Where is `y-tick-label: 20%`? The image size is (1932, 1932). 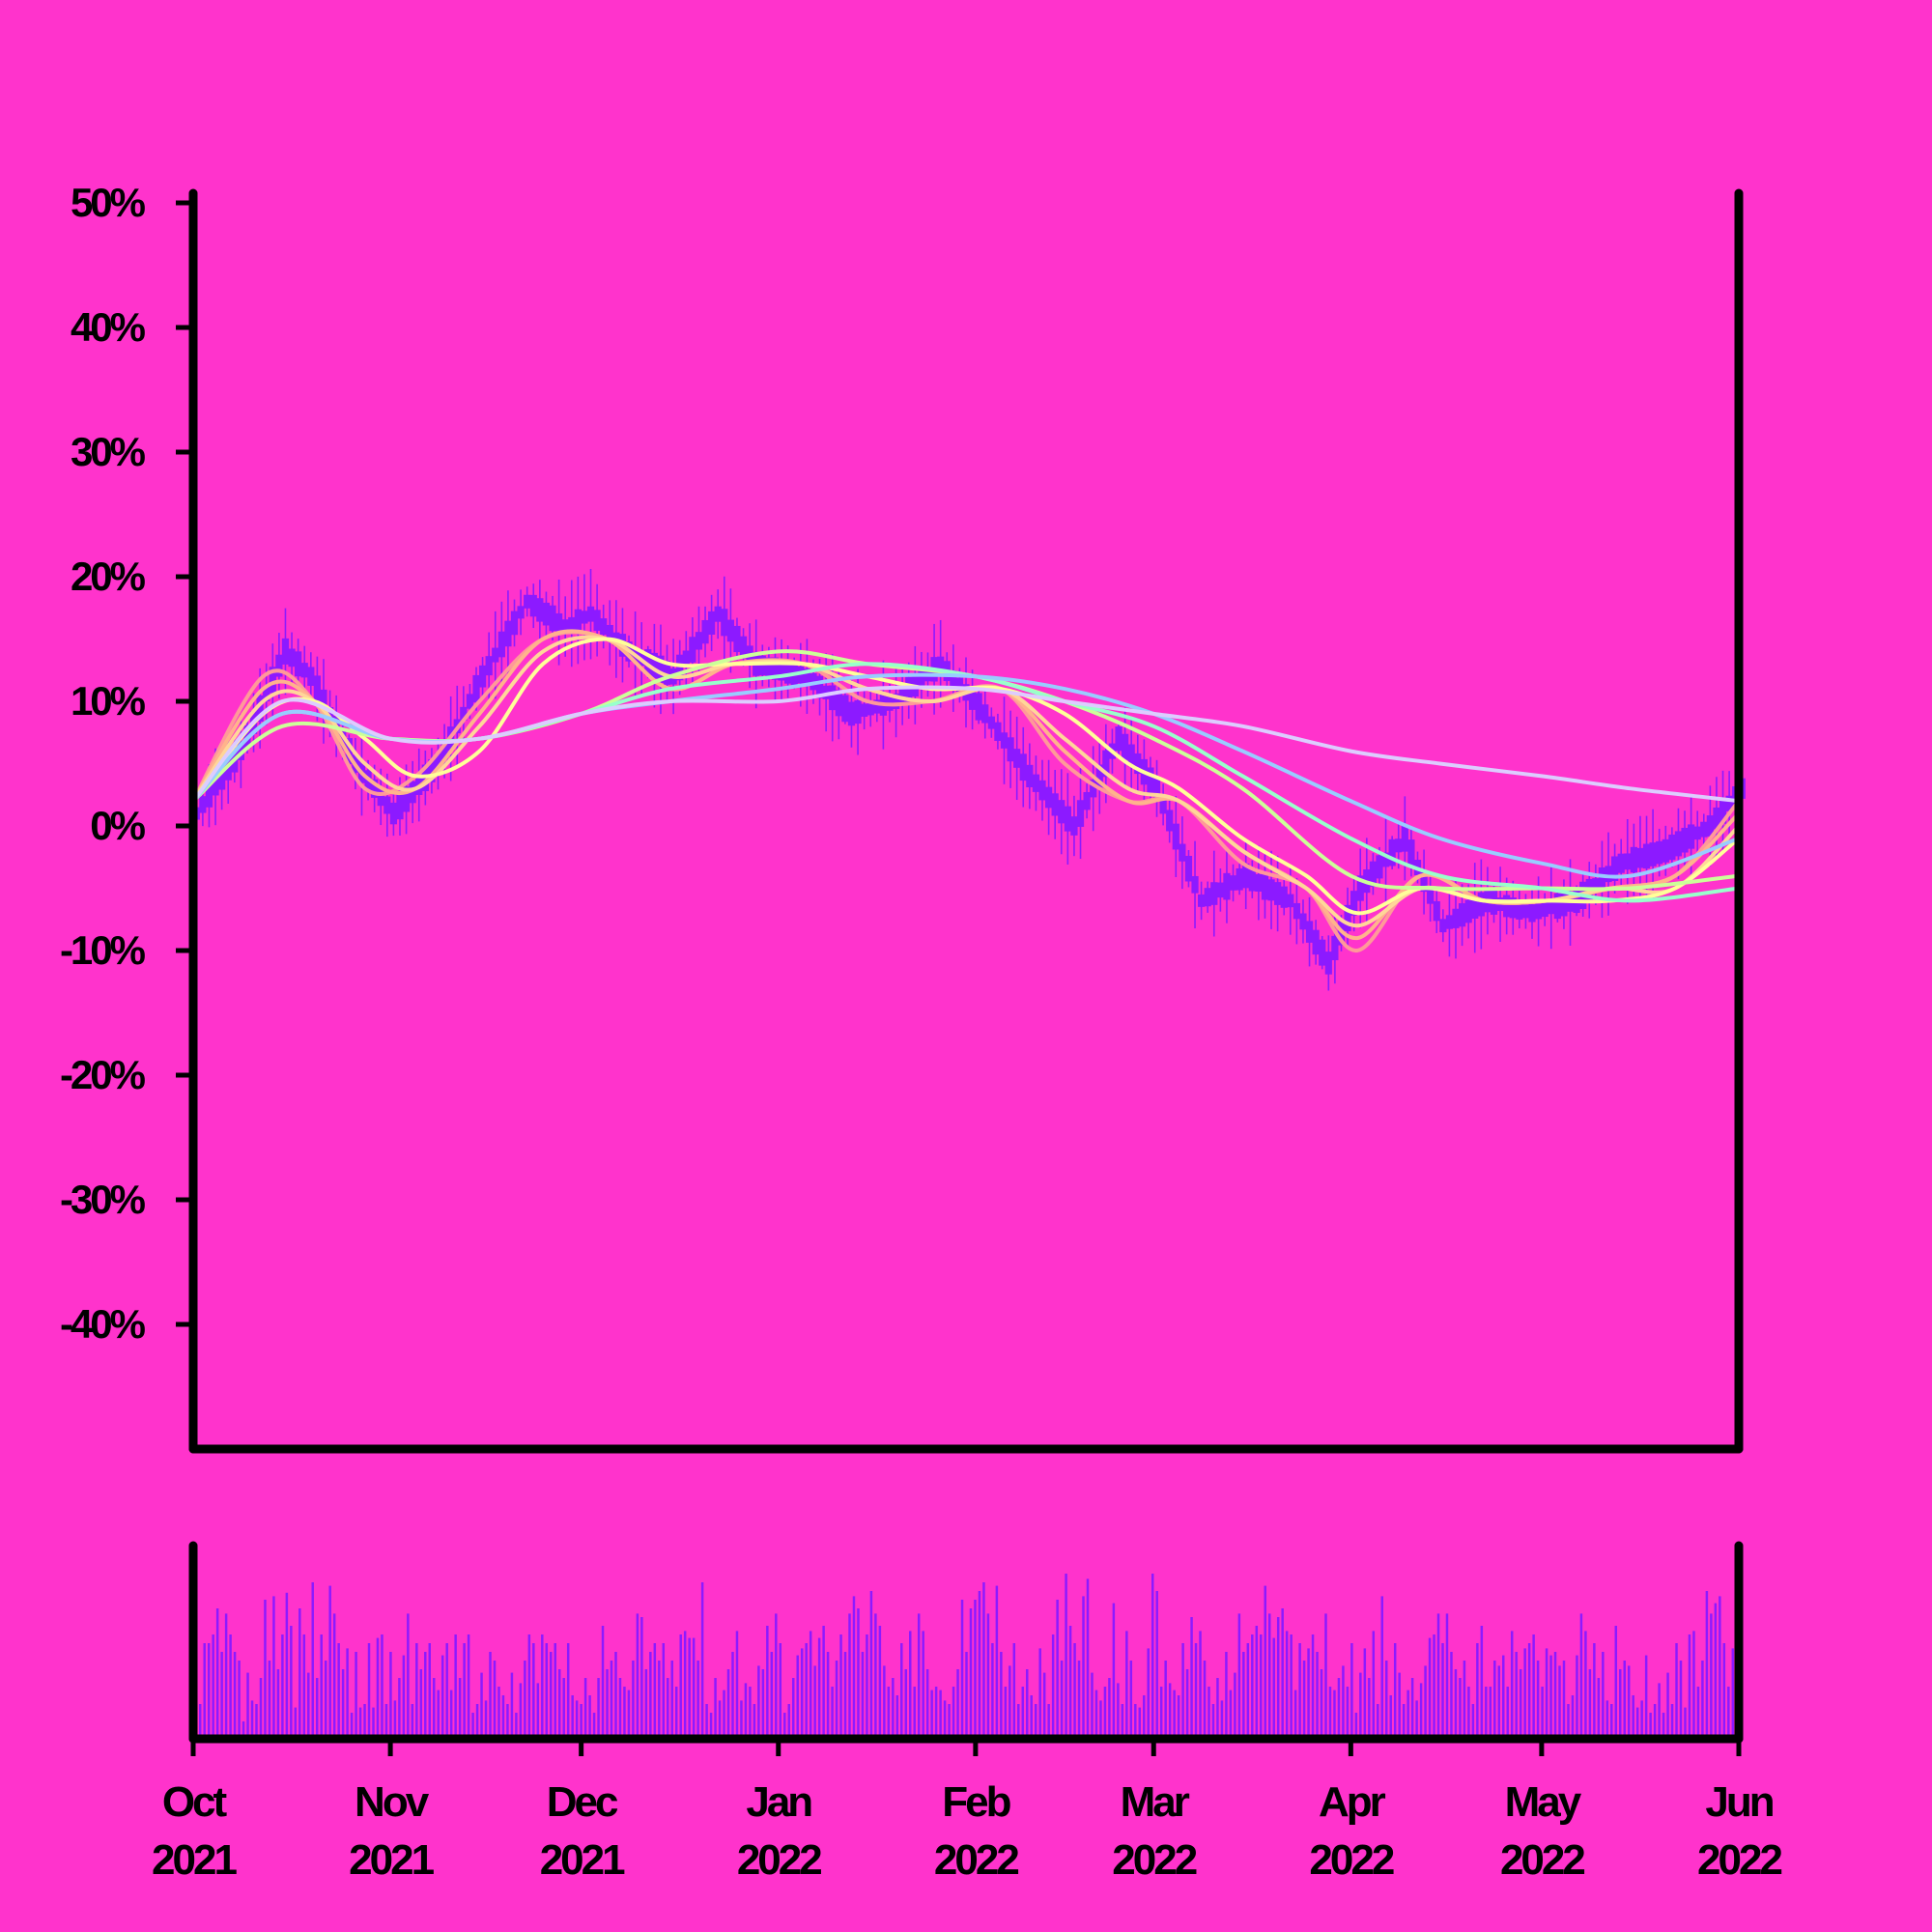 y-tick-label: 20% is located at coordinates (108, 576).